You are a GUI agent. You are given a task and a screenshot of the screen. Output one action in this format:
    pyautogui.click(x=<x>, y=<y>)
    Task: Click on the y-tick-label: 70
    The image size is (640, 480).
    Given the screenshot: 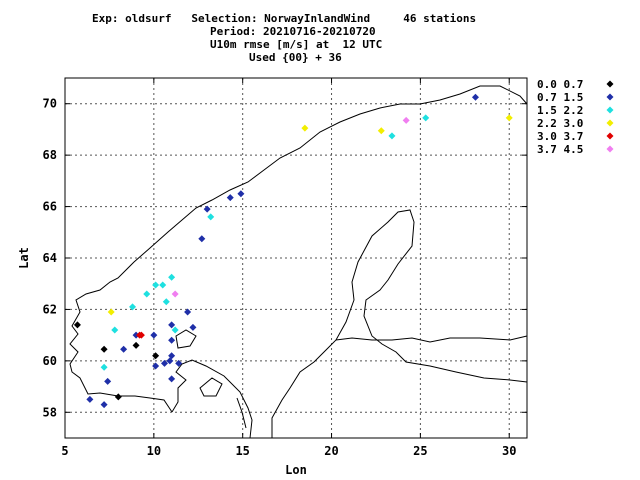 What is the action you would take?
    pyautogui.click(x=50, y=104)
    